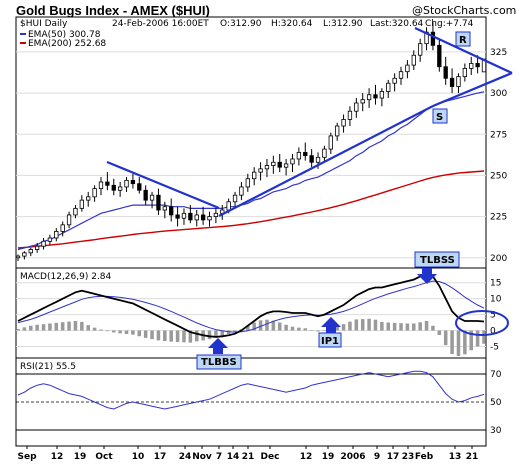 The width and height of the screenshot is (520, 473). Describe the element at coordinates (352, 457) in the screenshot. I see `x-tick-label-14: 2006` at that location.